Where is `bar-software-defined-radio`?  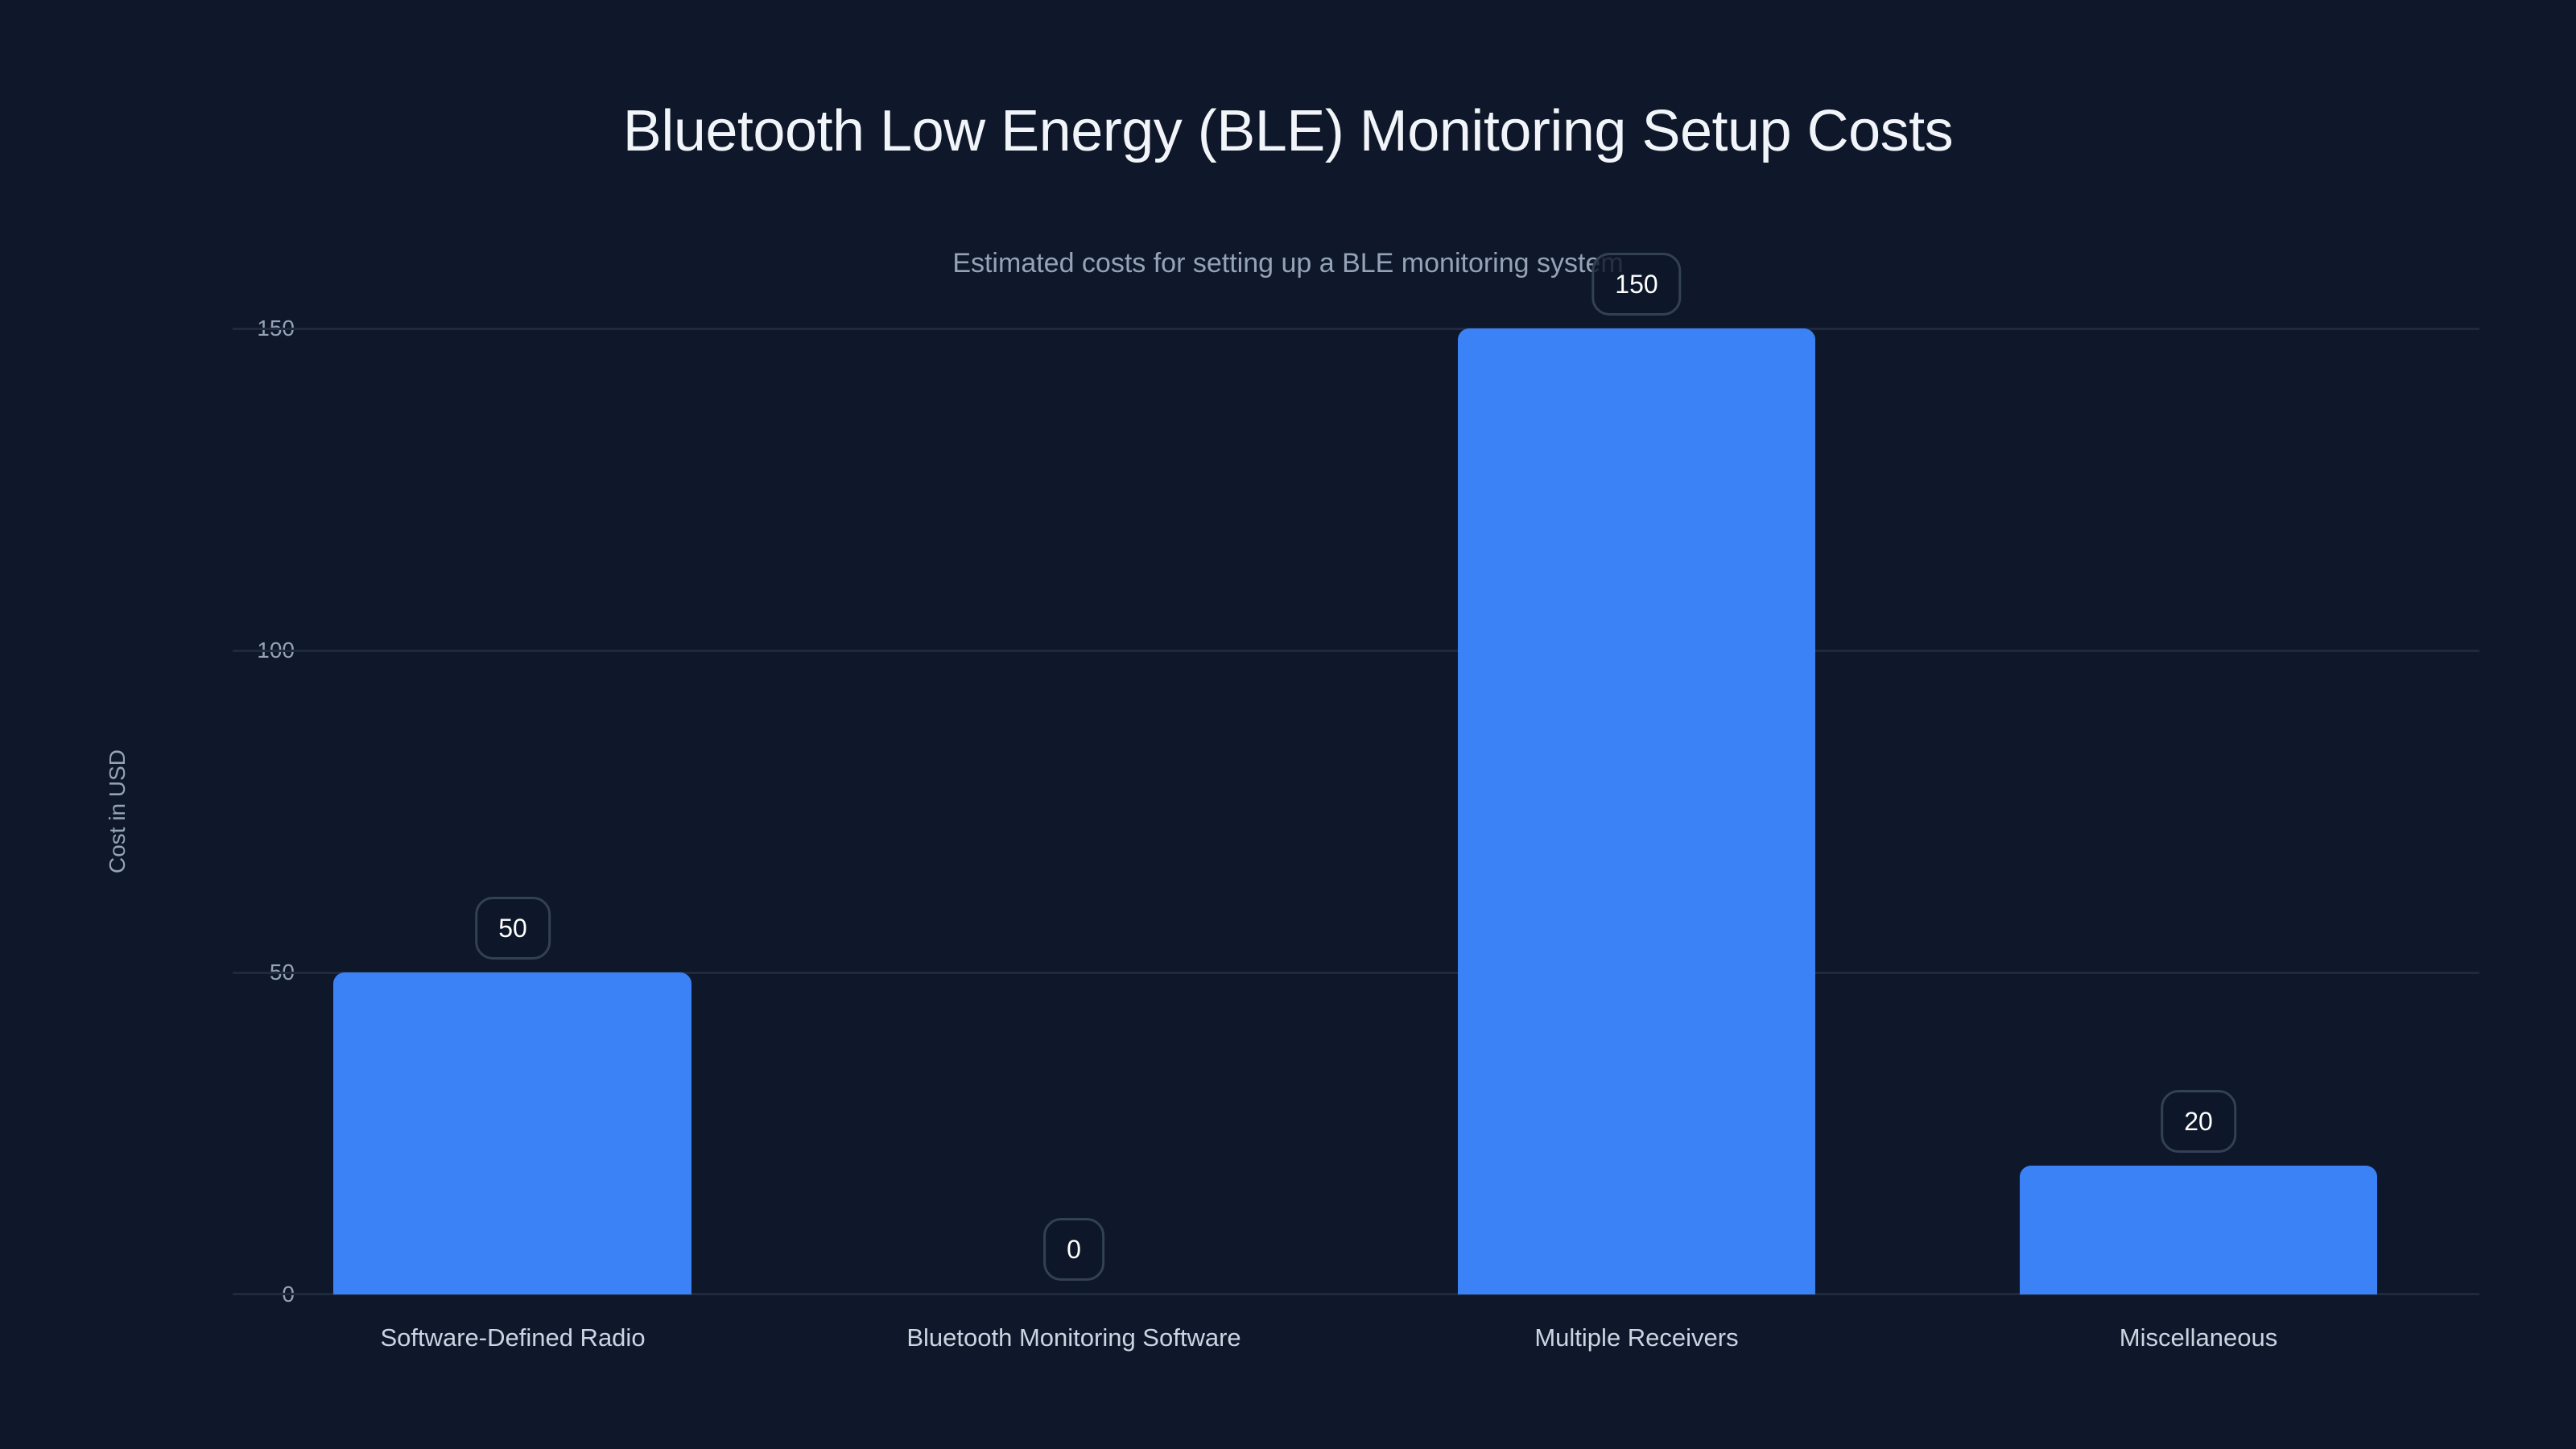 bar-software-defined-radio is located at coordinates (512, 1133).